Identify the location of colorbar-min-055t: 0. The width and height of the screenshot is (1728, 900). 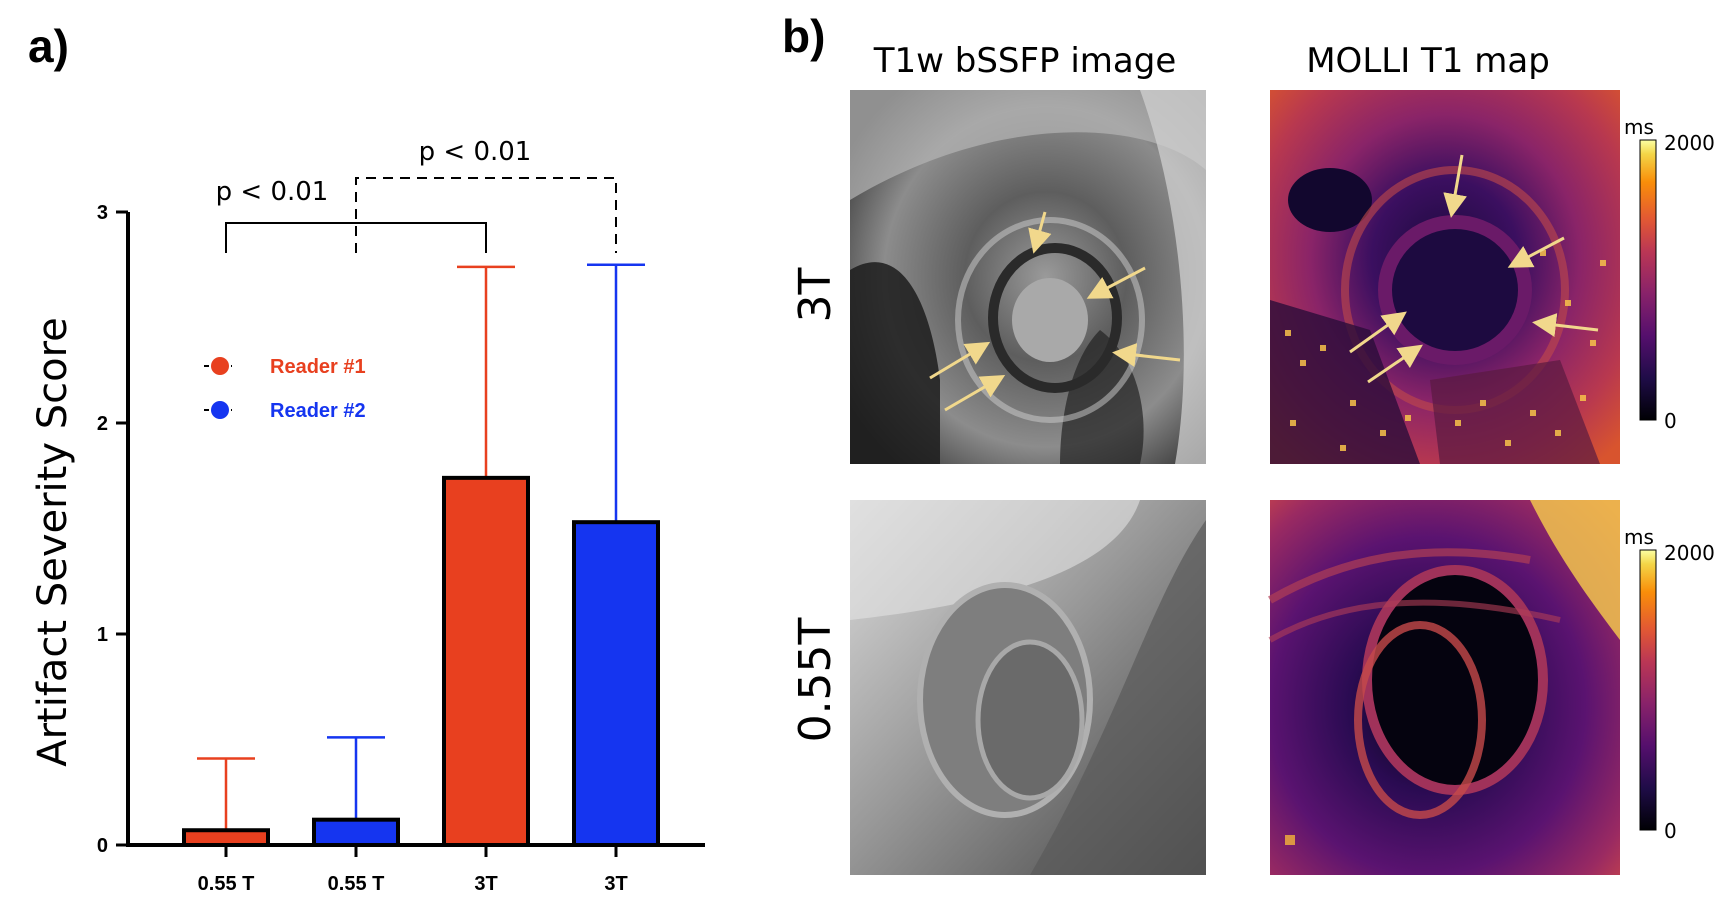
(1670, 831).